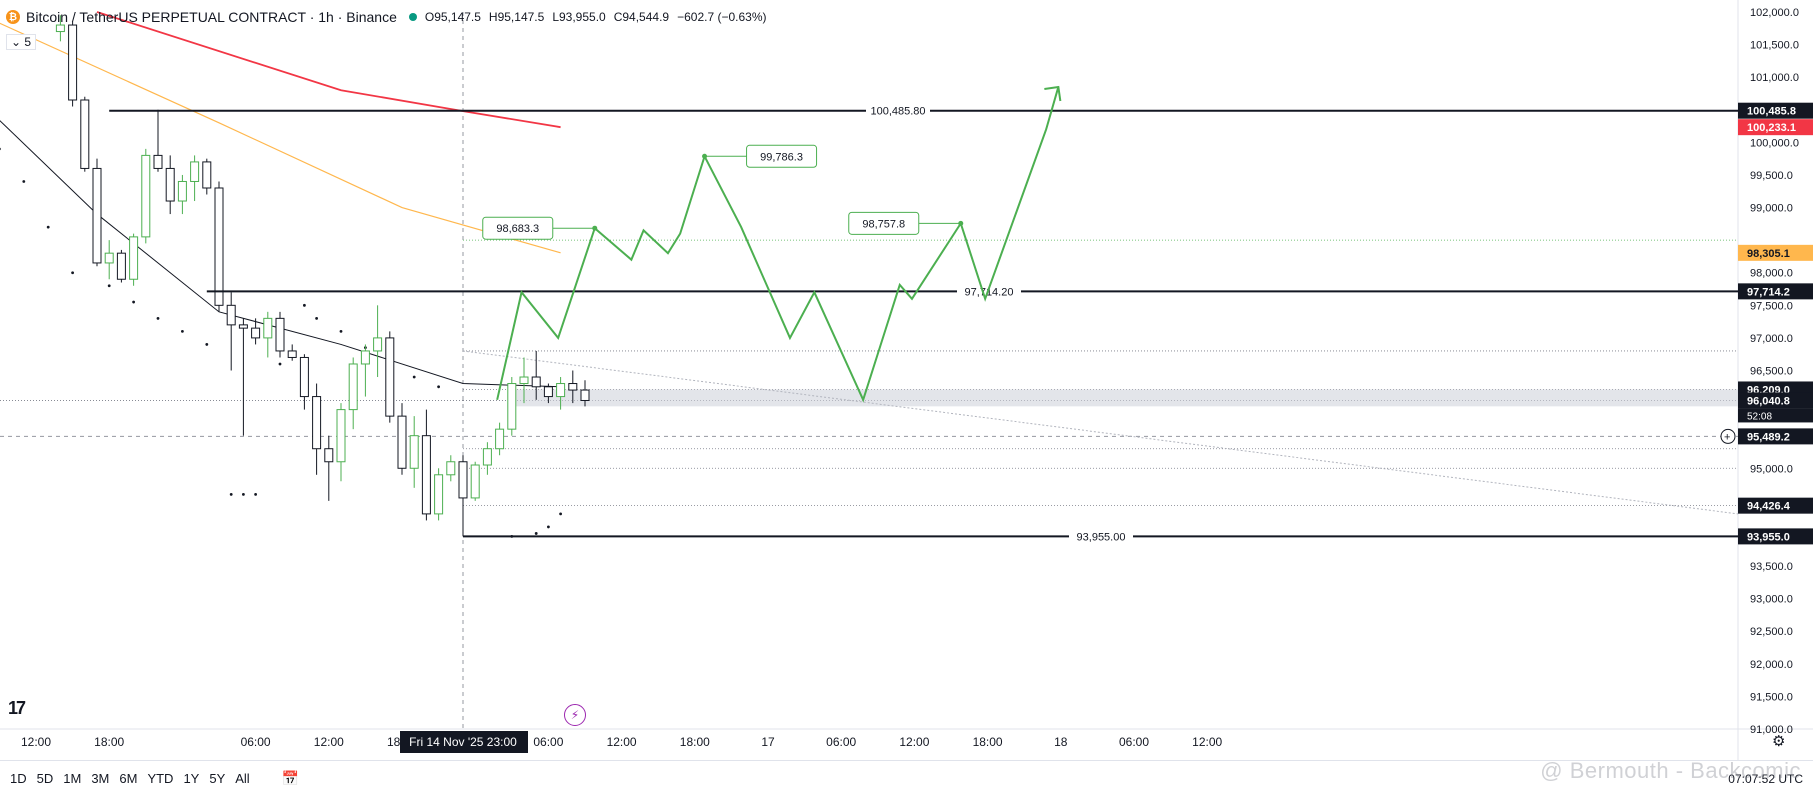 Image resolution: width=1813 pixels, height=796 pixels. Describe the element at coordinates (1768, 401) in the screenshot. I see `price-tag-label: 96,040.8` at that location.